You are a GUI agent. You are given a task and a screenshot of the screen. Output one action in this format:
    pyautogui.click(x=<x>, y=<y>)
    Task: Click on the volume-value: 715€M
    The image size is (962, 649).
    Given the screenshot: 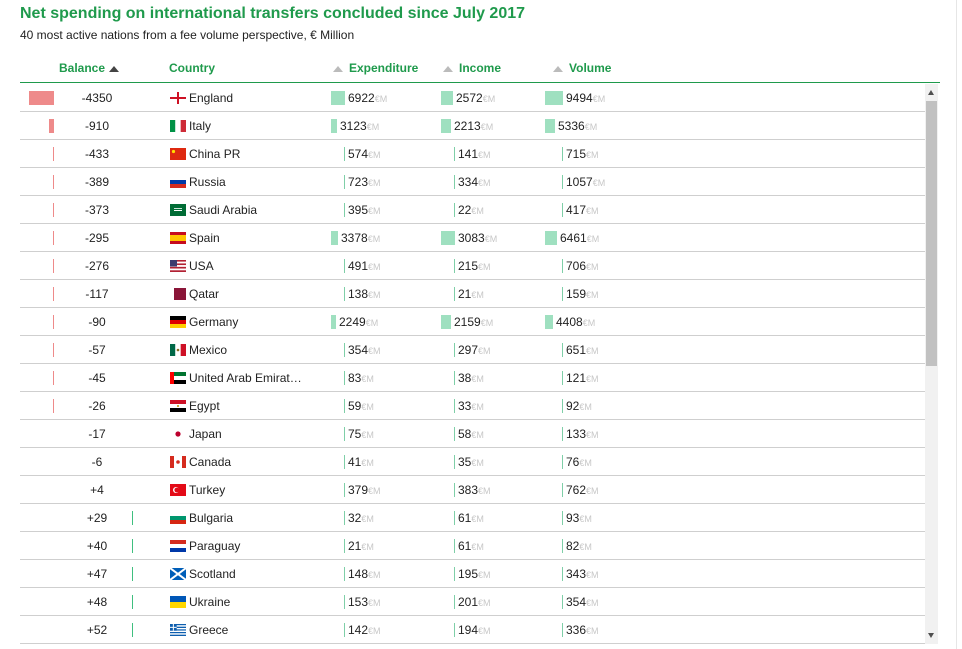 What is the action you would take?
    pyautogui.click(x=582, y=154)
    